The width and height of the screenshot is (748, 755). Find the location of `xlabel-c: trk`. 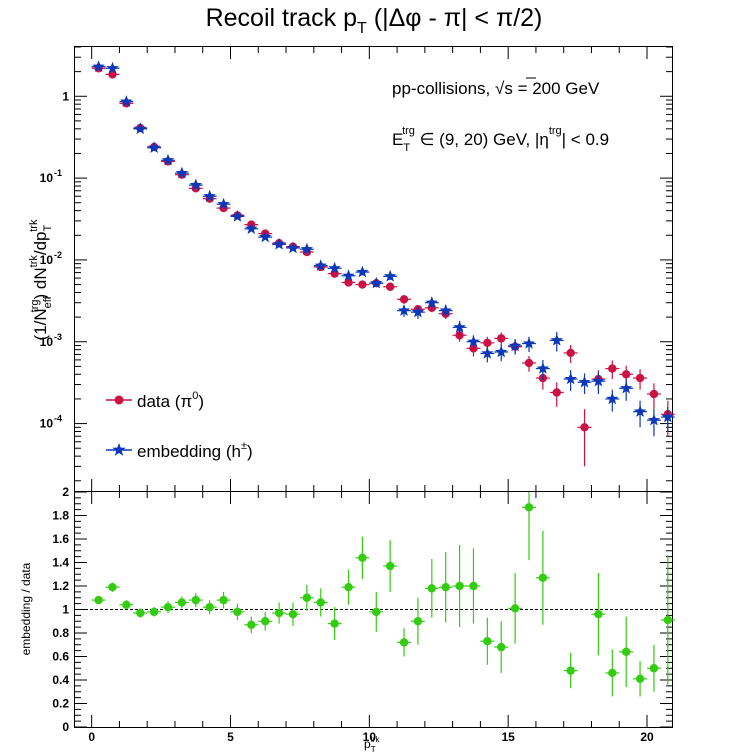

xlabel-c: trk is located at coordinates (376, 739).